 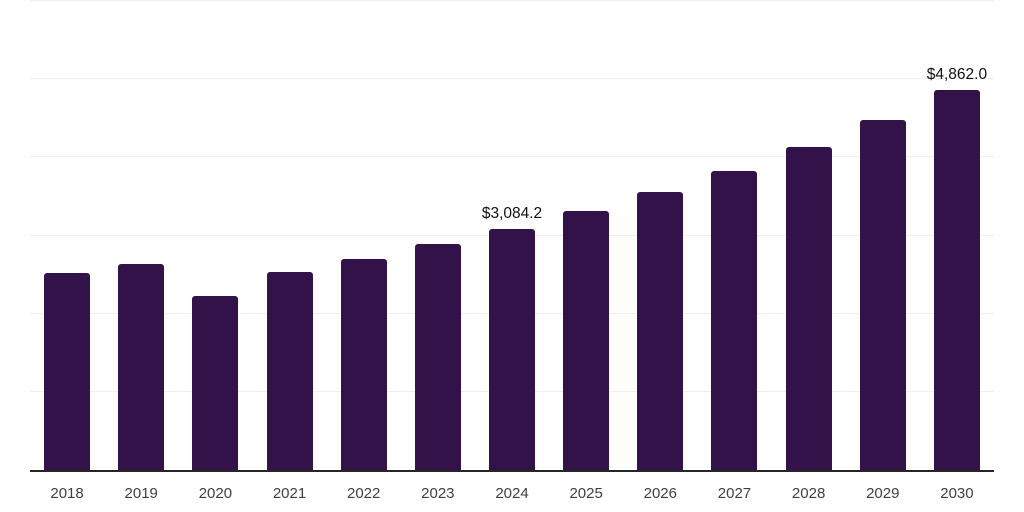 What do you see at coordinates (734, 320) in the screenshot?
I see `bar-2027` at bounding box center [734, 320].